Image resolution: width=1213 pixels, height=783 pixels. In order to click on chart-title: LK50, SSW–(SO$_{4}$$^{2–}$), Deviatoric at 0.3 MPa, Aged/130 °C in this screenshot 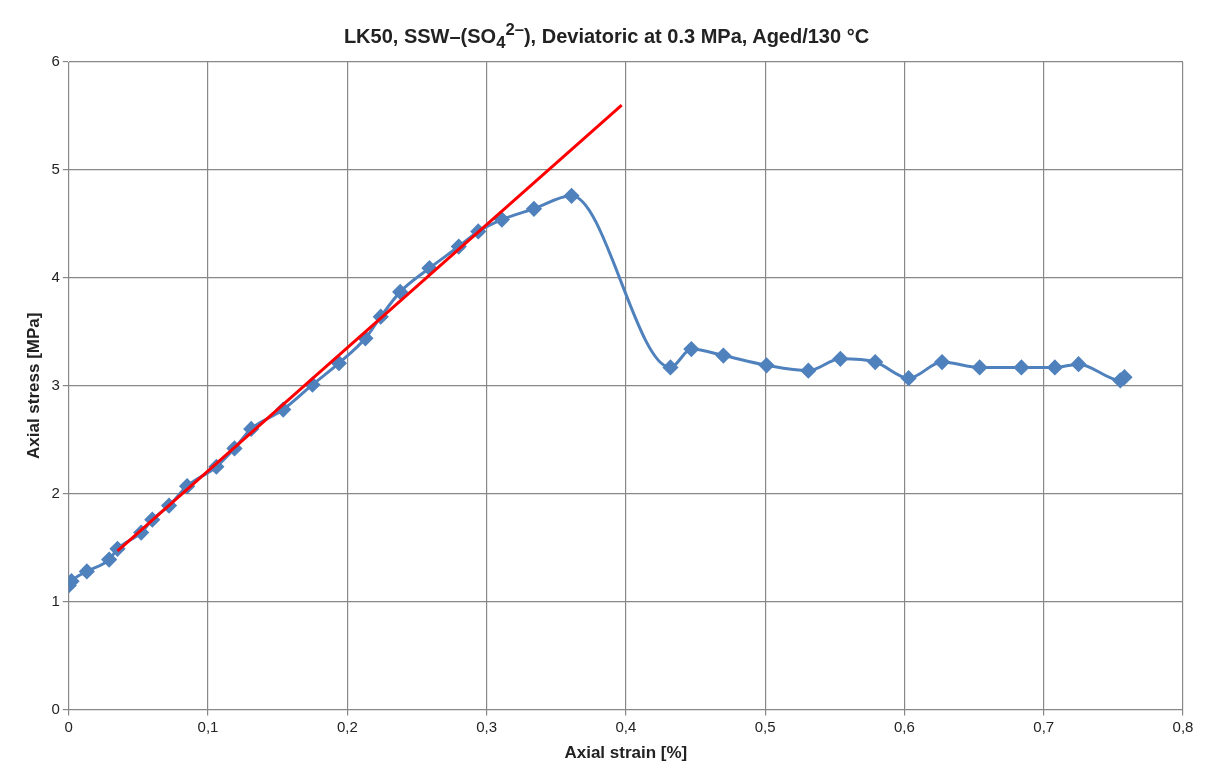, I will do `click(606, 36)`.